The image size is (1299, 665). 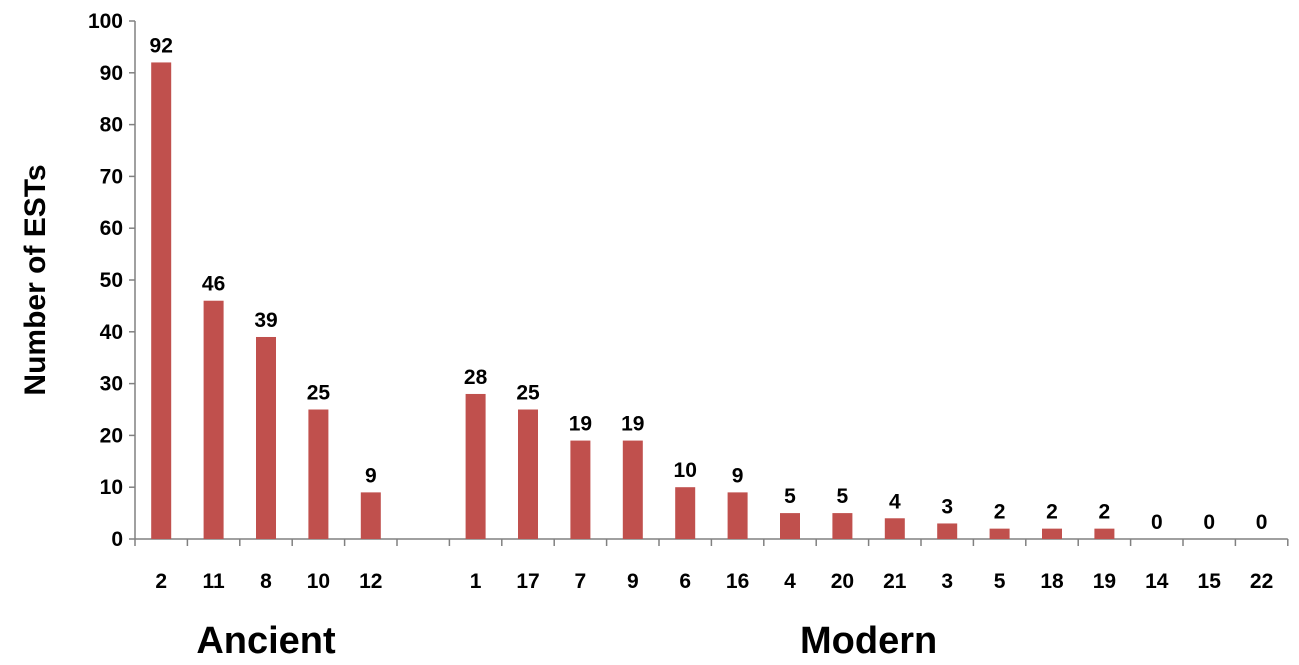 I want to click on bar-value-label: 10, so click(x=685, y=470).